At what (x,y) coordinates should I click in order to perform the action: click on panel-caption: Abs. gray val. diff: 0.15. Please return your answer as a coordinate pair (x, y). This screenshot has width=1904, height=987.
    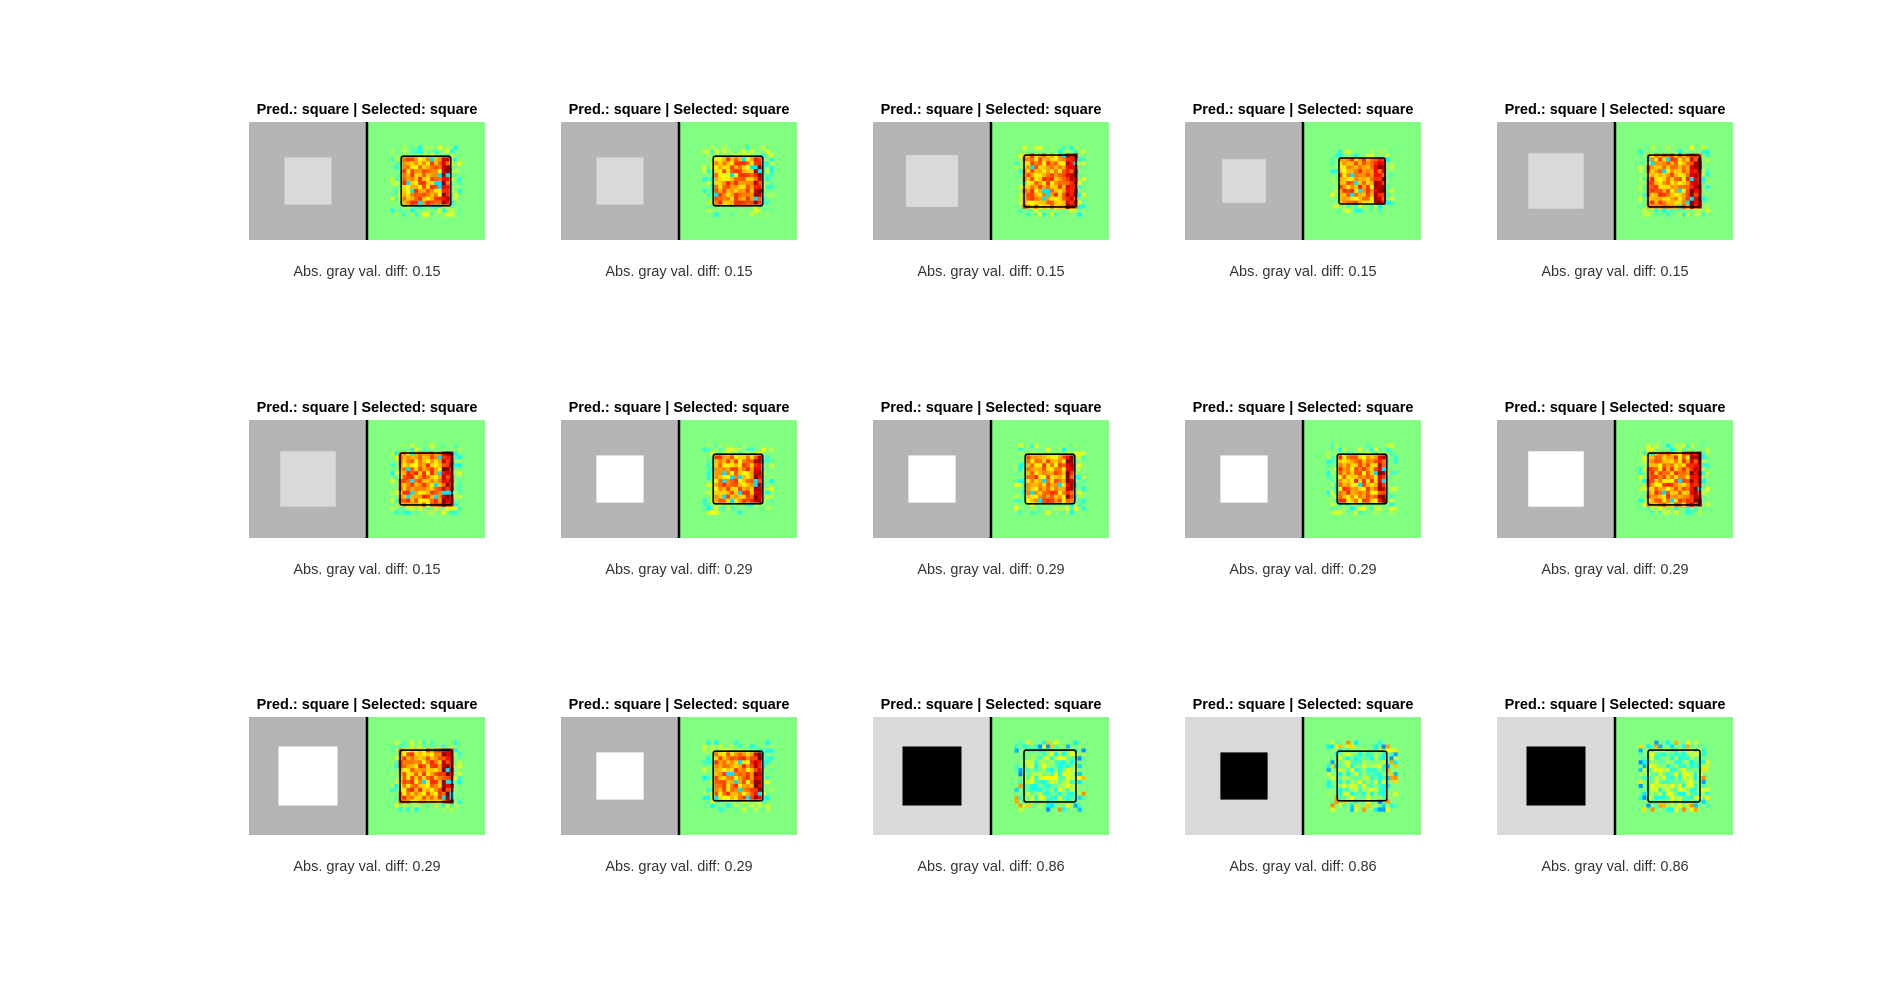
    Looking at the image, I should click on (367, 272).